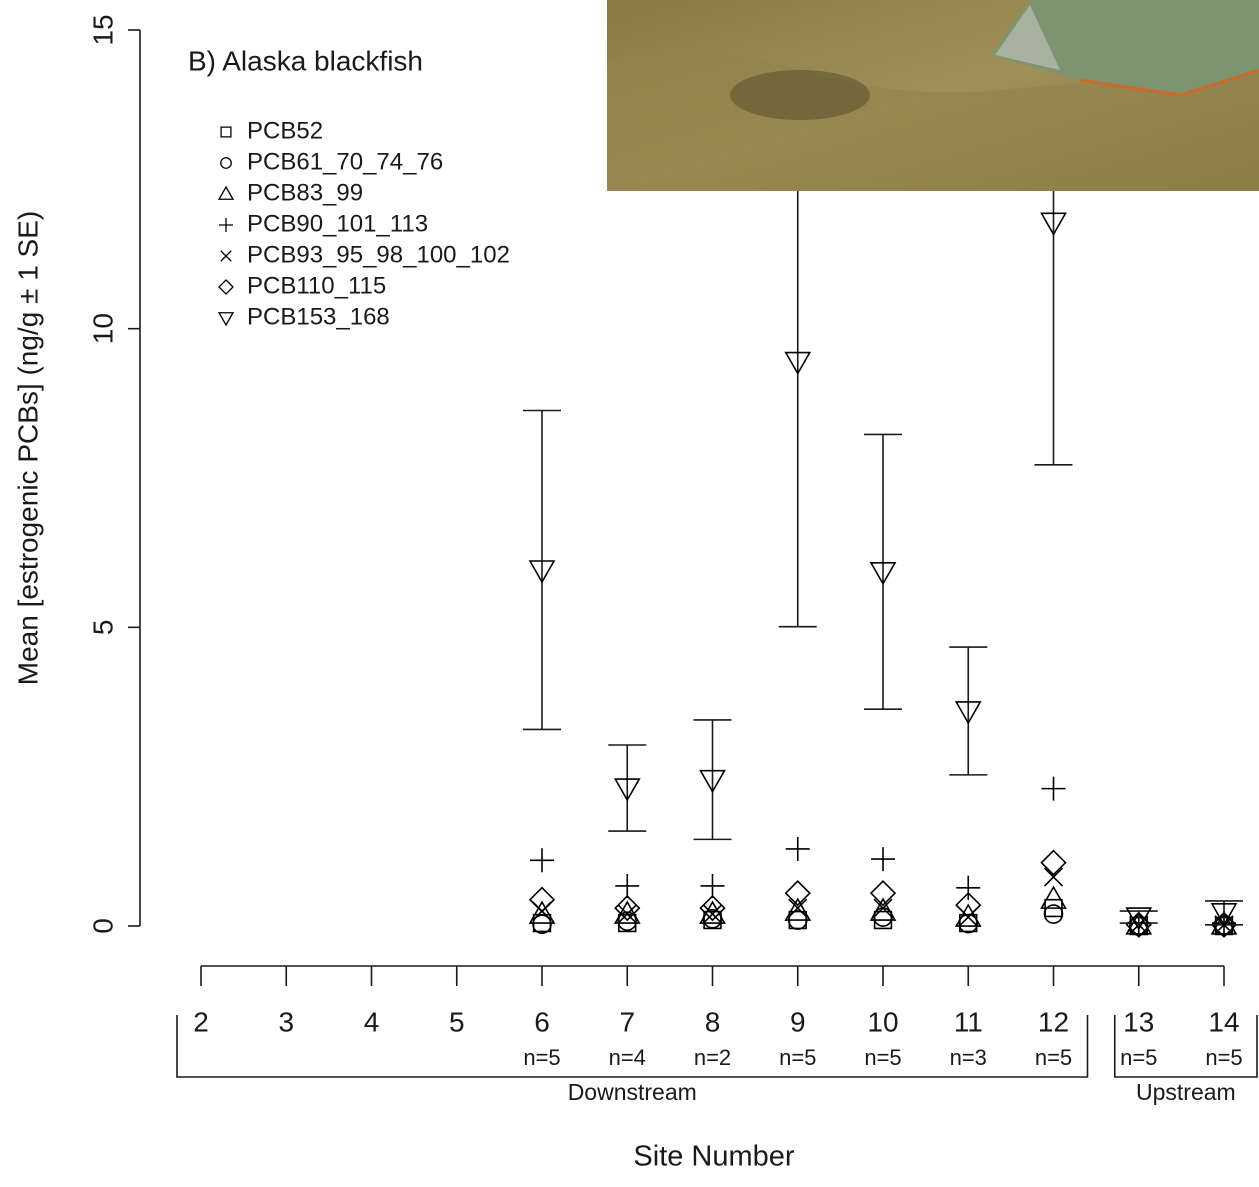  Describe the element at coordinates (102, 29) in the screenshot. I see `y-tick-label: 15` at that location.